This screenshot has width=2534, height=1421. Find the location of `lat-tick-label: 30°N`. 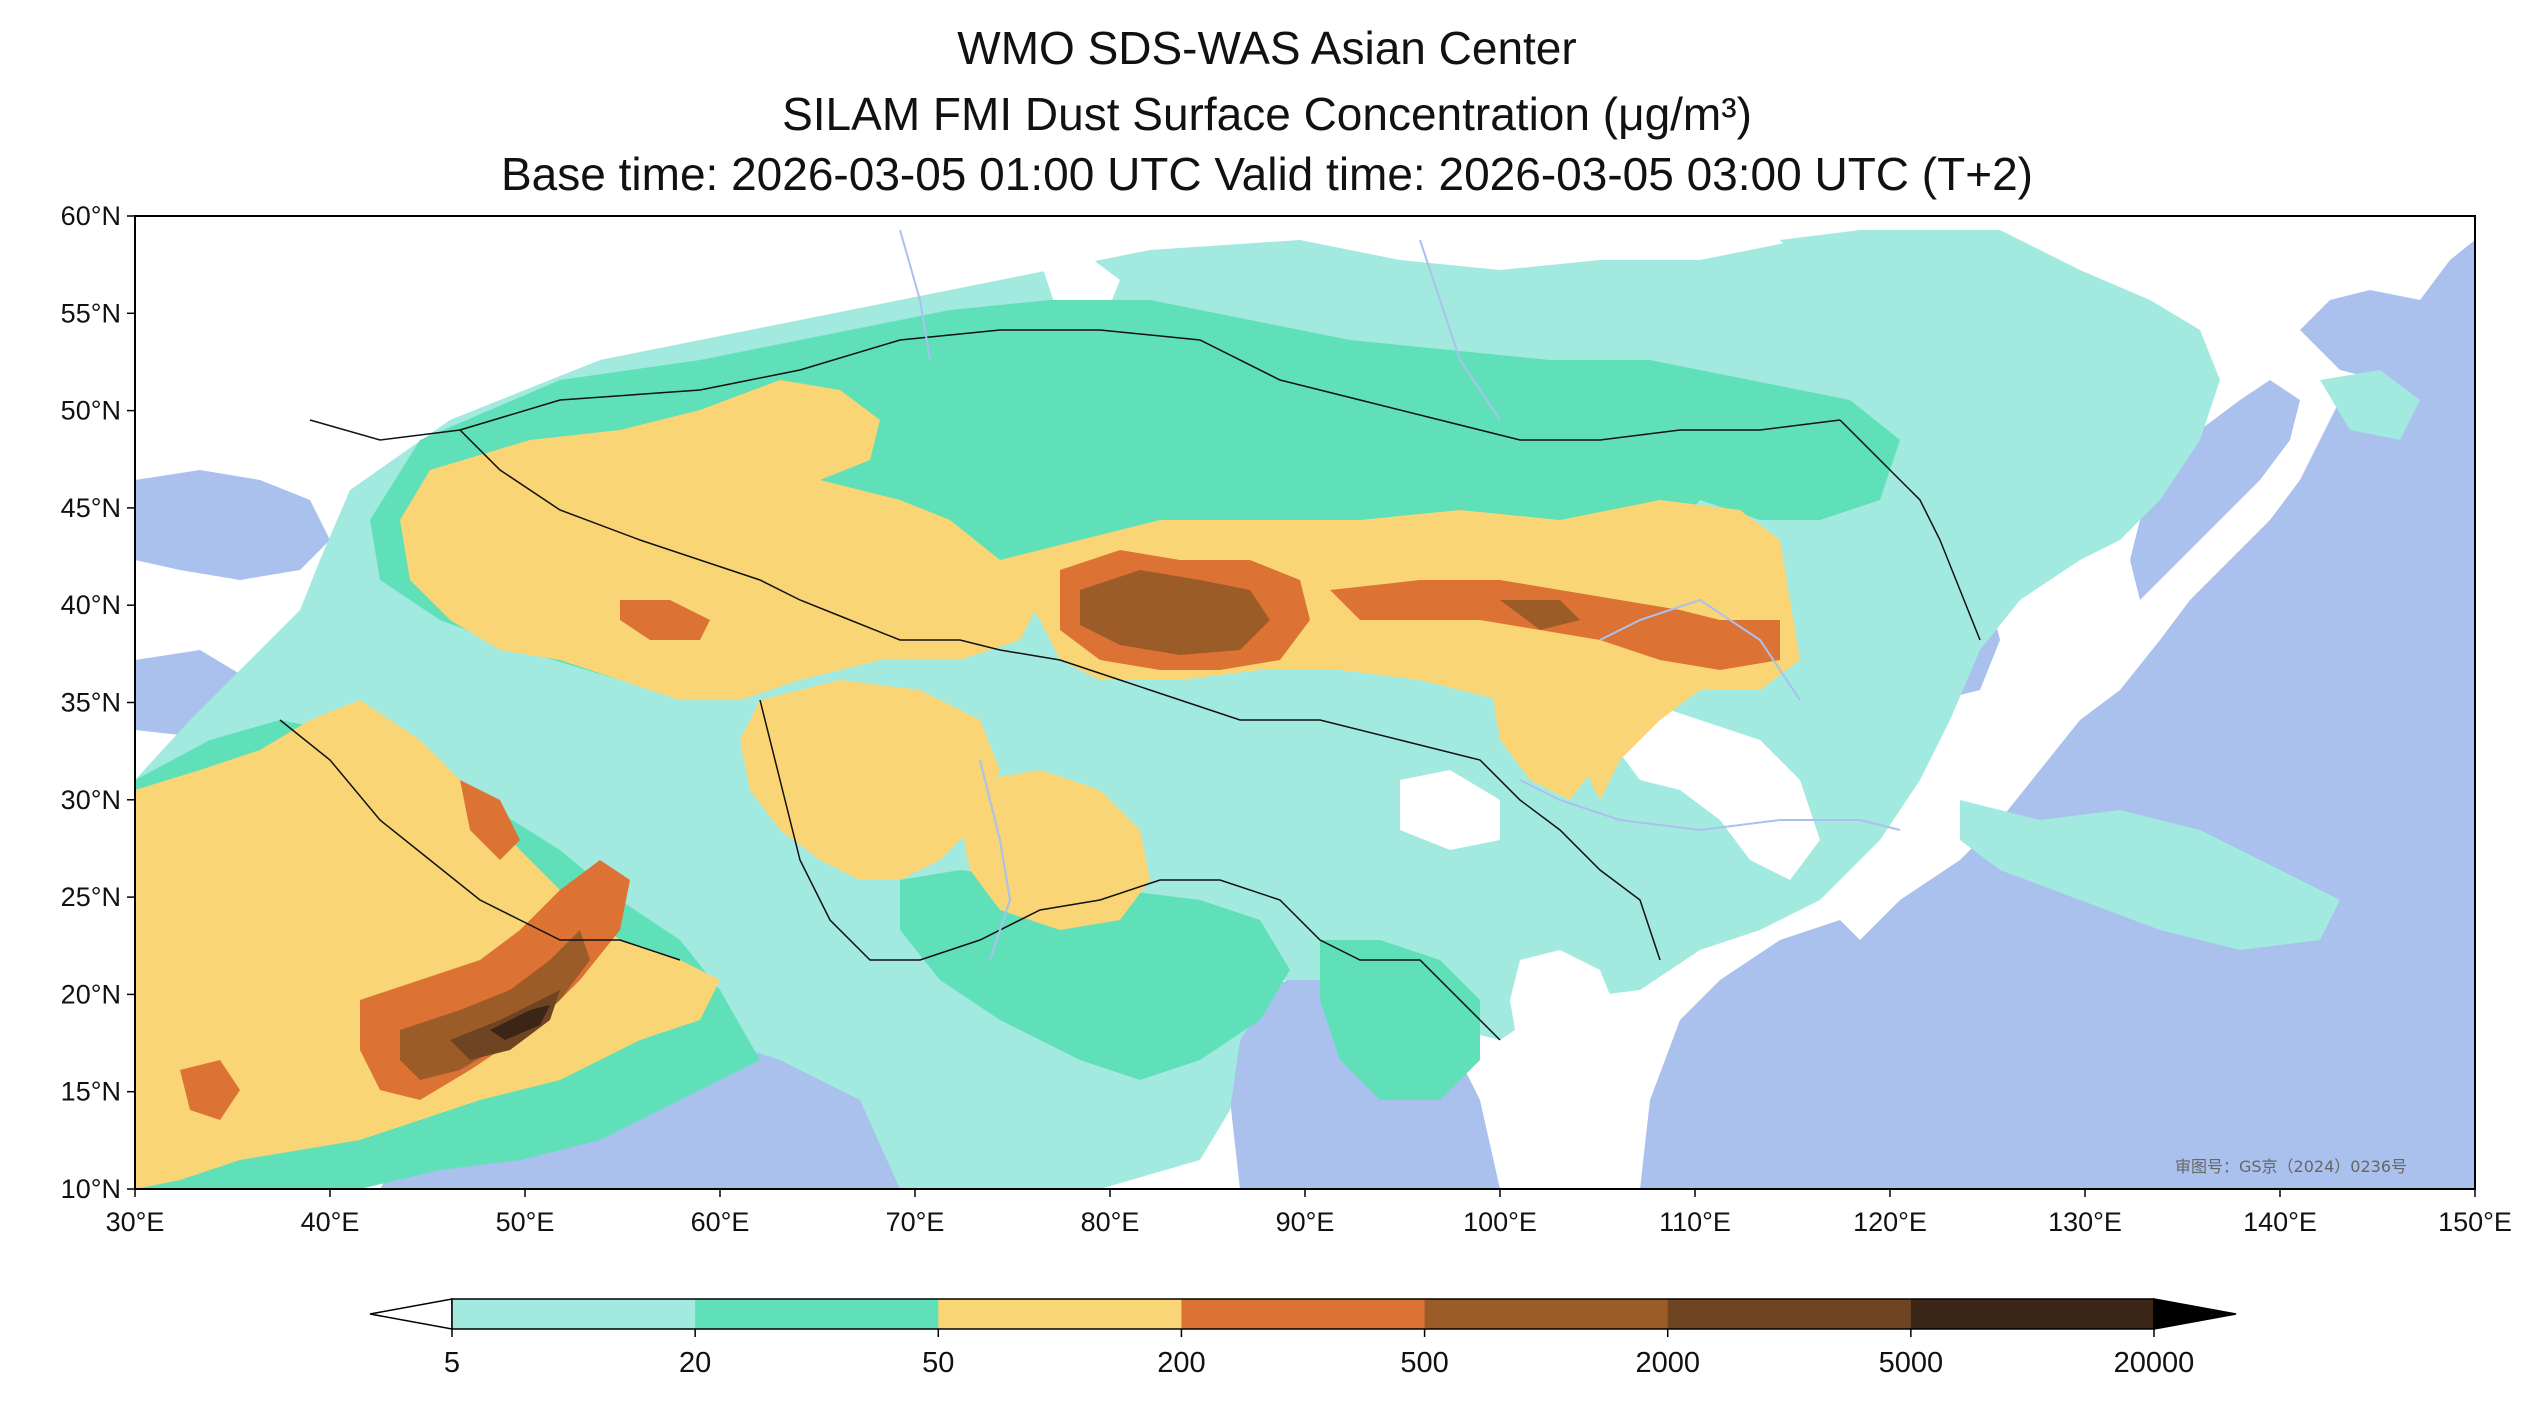

lat-tick-label: 30°N is located at coordinates (91, 800).